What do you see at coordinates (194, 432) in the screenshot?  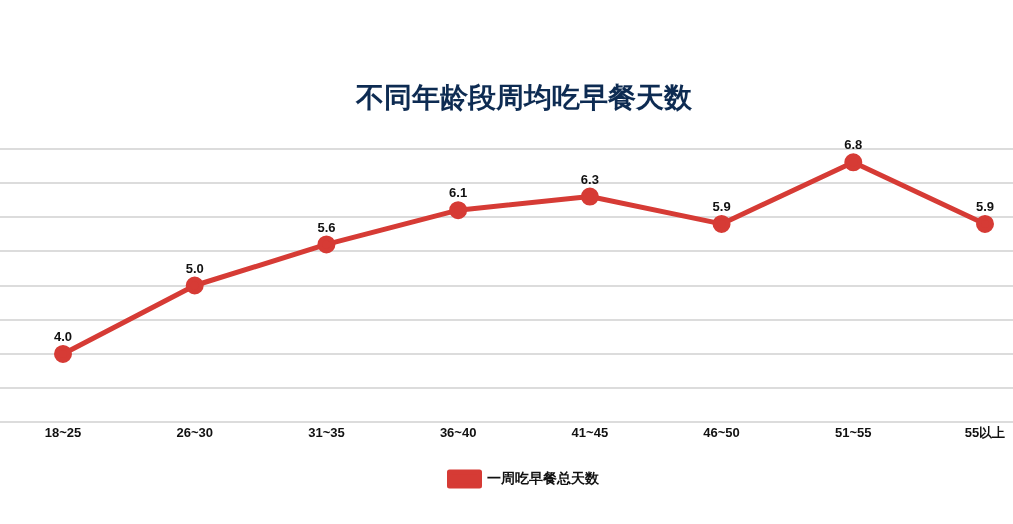 I see `x-tick-label: 26~30` at bounding box center [194, 432].